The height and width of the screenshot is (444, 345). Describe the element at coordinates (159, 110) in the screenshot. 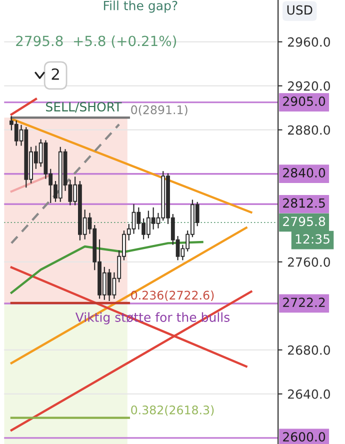

I see `series-label: 0(2891.1)` at that location.